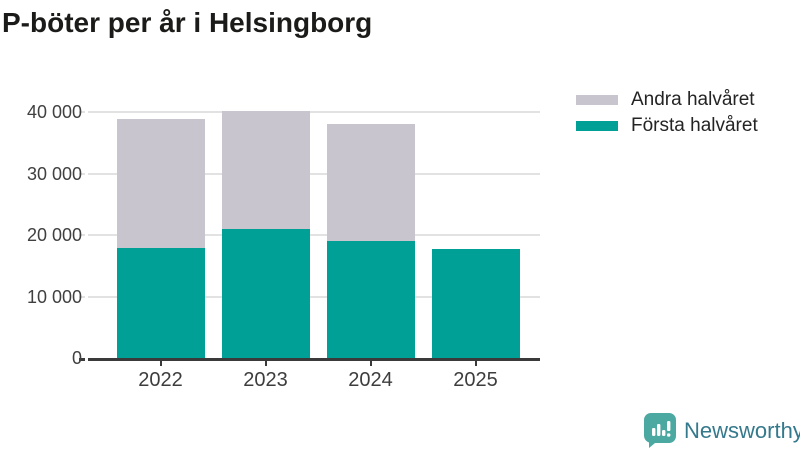 Image resolution: width=800 pixels, height=450 pixels. I want to click on legend-item-0: Andra halvåret, so click(667, 100).